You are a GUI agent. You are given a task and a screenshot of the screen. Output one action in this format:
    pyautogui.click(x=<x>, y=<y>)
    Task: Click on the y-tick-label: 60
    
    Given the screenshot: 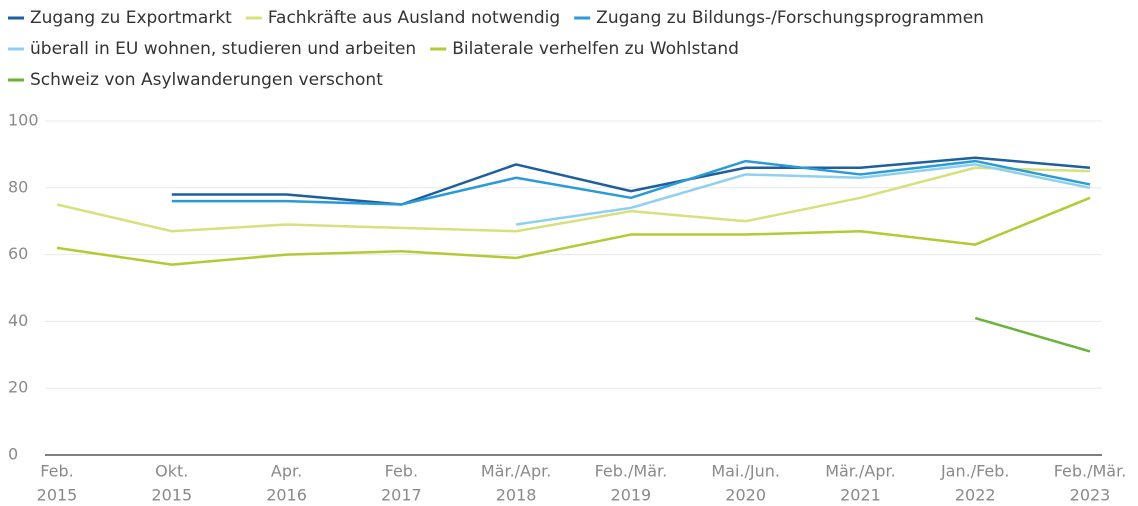 What is the action you would take?
    pyautogui.click(x=18, y=253)
    